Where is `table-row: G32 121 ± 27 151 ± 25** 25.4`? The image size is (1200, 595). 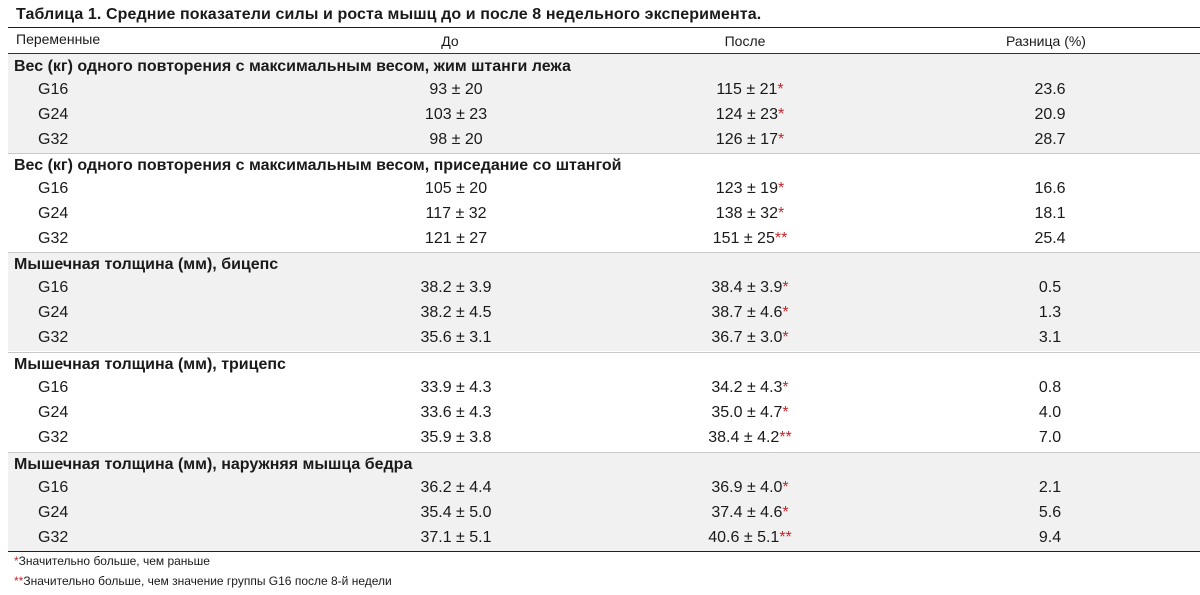
table-row: G32 121 ± 27 151 ± 25** 25.4 is located at coordinates (552, 238).